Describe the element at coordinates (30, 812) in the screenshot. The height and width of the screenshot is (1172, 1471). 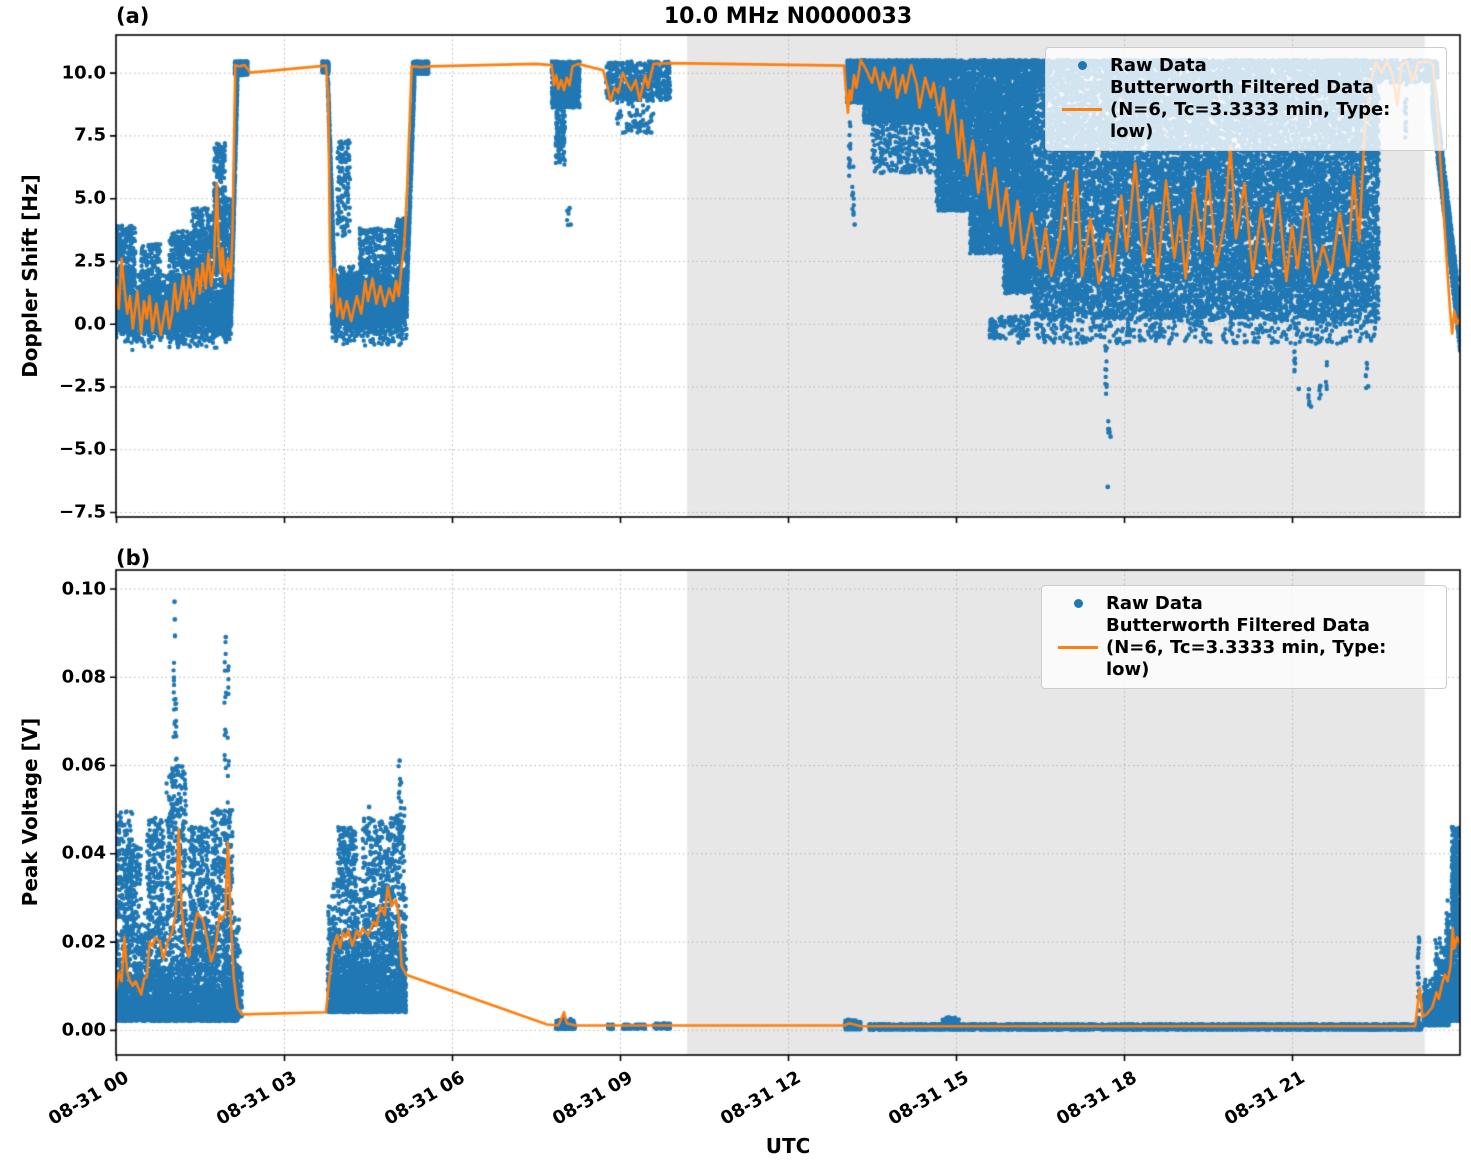
I see `panel-b-y-axis-label: Peak Voltage [V]` at that location.